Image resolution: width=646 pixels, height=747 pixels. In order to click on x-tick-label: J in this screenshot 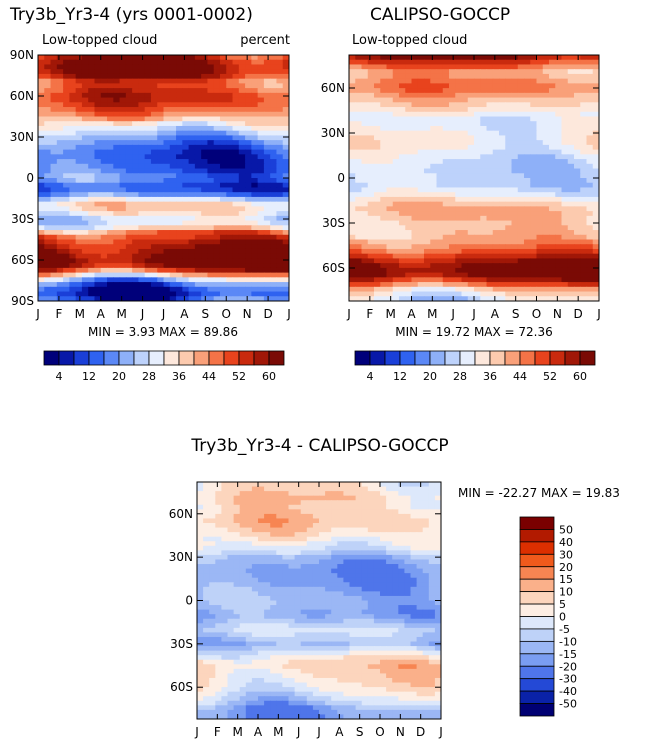, I will do `click(452, 314)`.